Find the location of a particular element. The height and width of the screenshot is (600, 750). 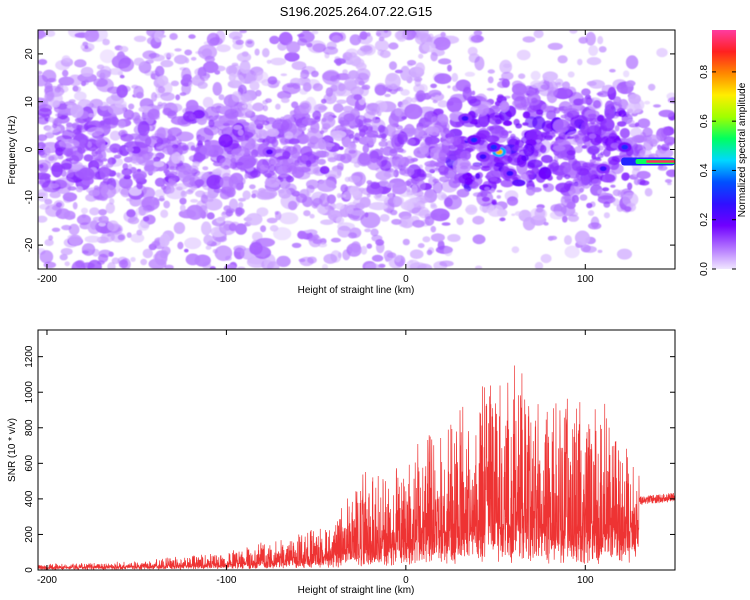

snr-ytick-label: 1000 is located at coordinates (29, 392).